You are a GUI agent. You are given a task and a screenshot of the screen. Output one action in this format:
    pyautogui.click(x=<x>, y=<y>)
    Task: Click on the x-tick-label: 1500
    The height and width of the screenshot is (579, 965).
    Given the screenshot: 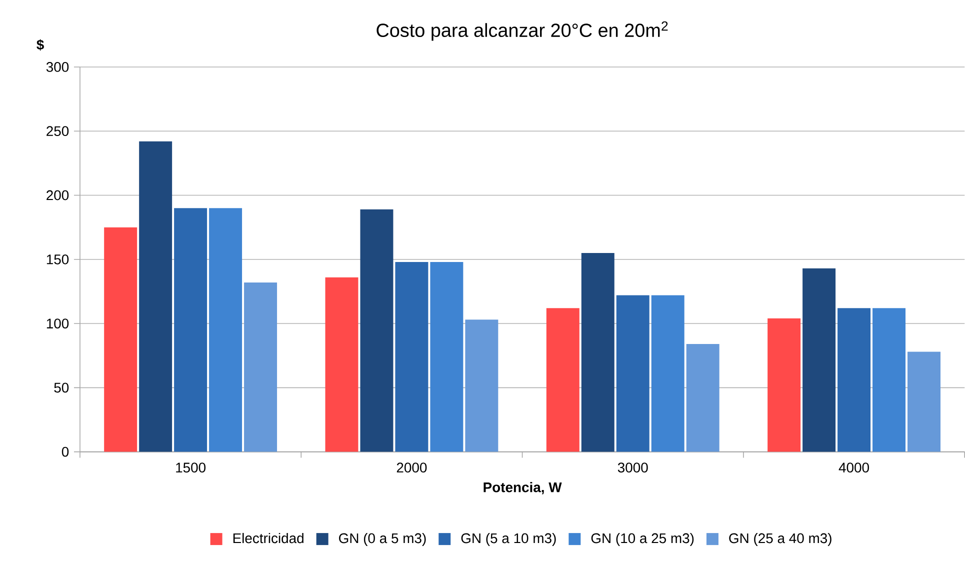 What is the action you would take?
    pyautogui.click(x=191, y=467)
    